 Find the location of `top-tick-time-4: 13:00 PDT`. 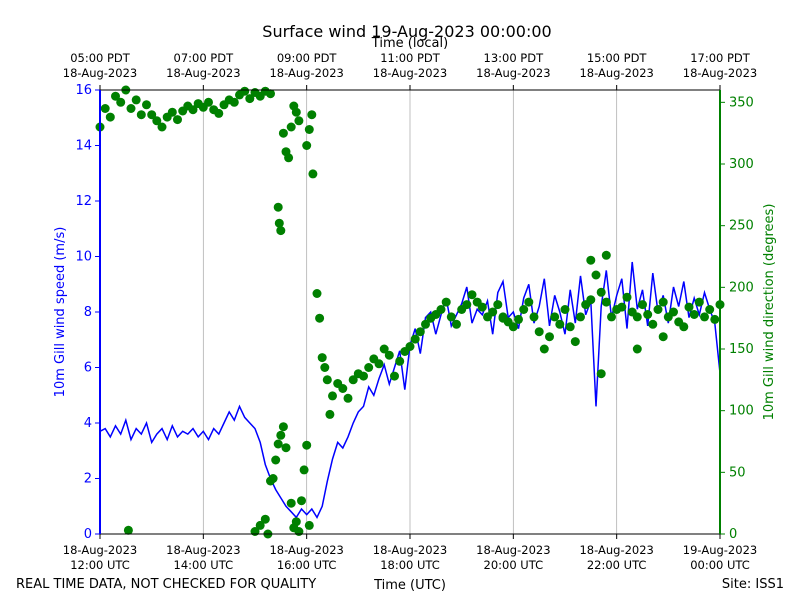

top-tick-time-4: 13:00 PDT is located at coordinates (514, 58).